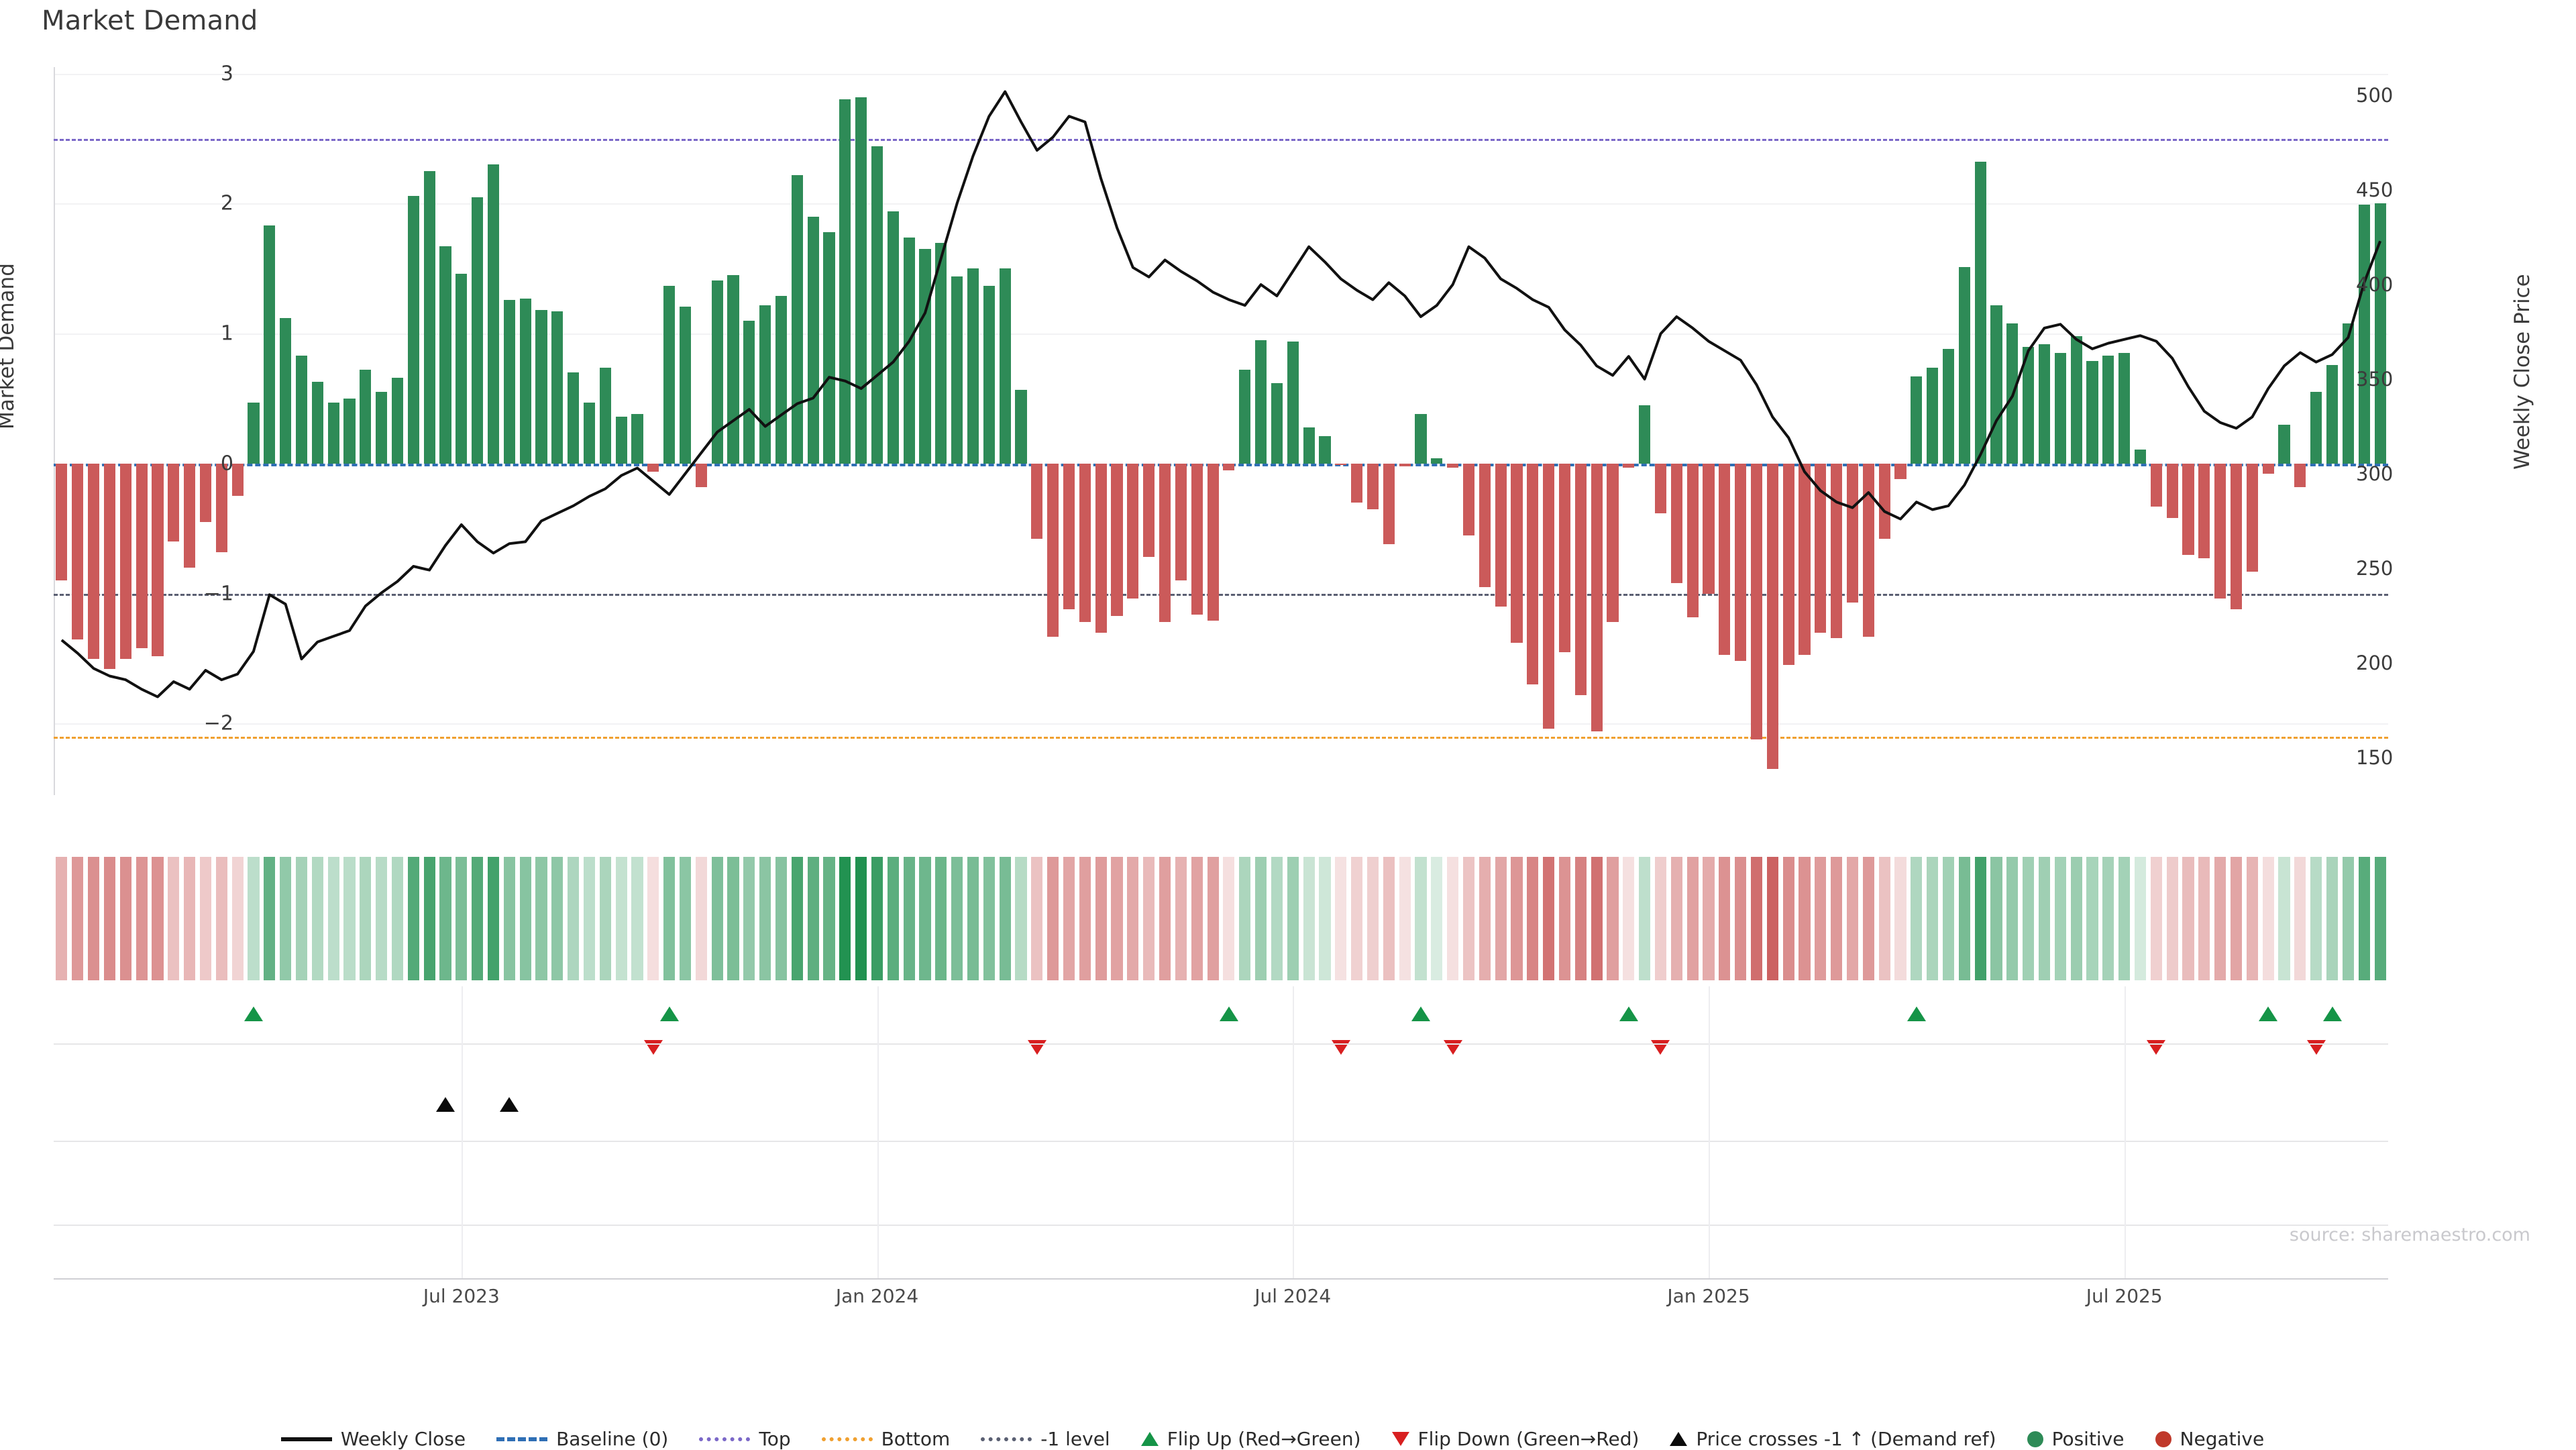 The image size is (2576, 1450). I want to click on legend-item-top: Top, so click(745, 1439).